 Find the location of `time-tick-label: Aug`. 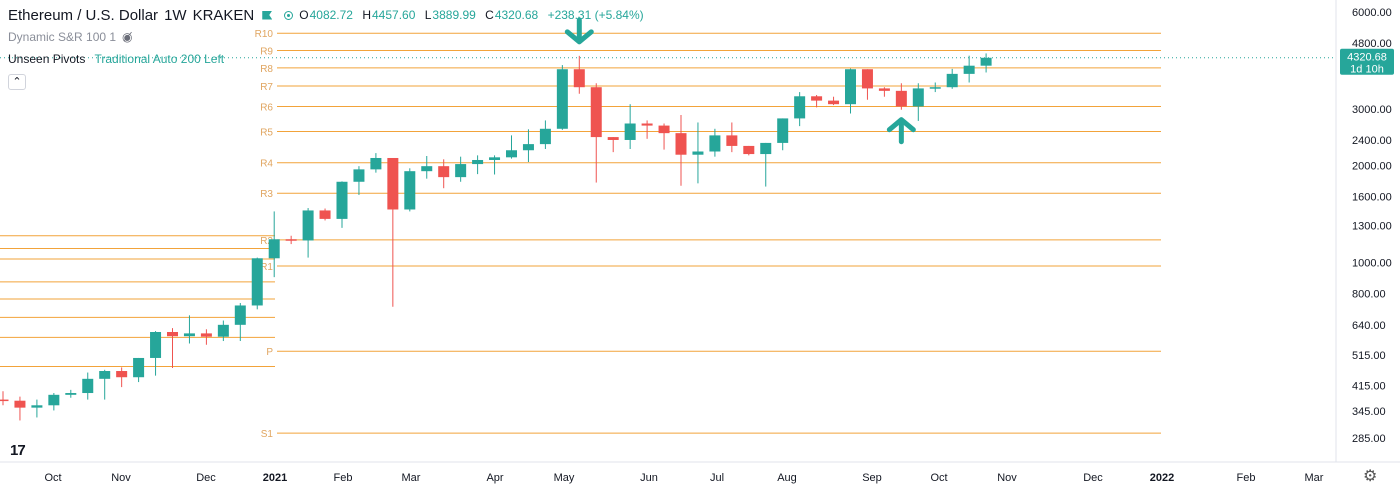

time-tick-label: Aug is located at coordinates (787, 478).